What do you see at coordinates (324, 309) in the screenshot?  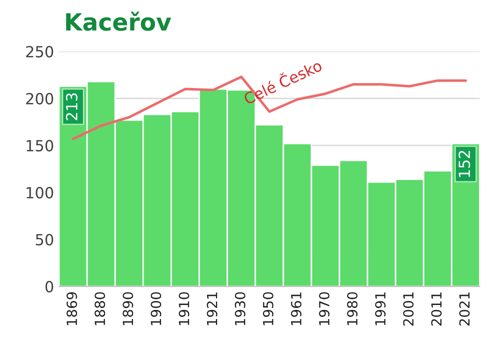 I see `x-tick-label: 1970` at bounding box center [324, 309].